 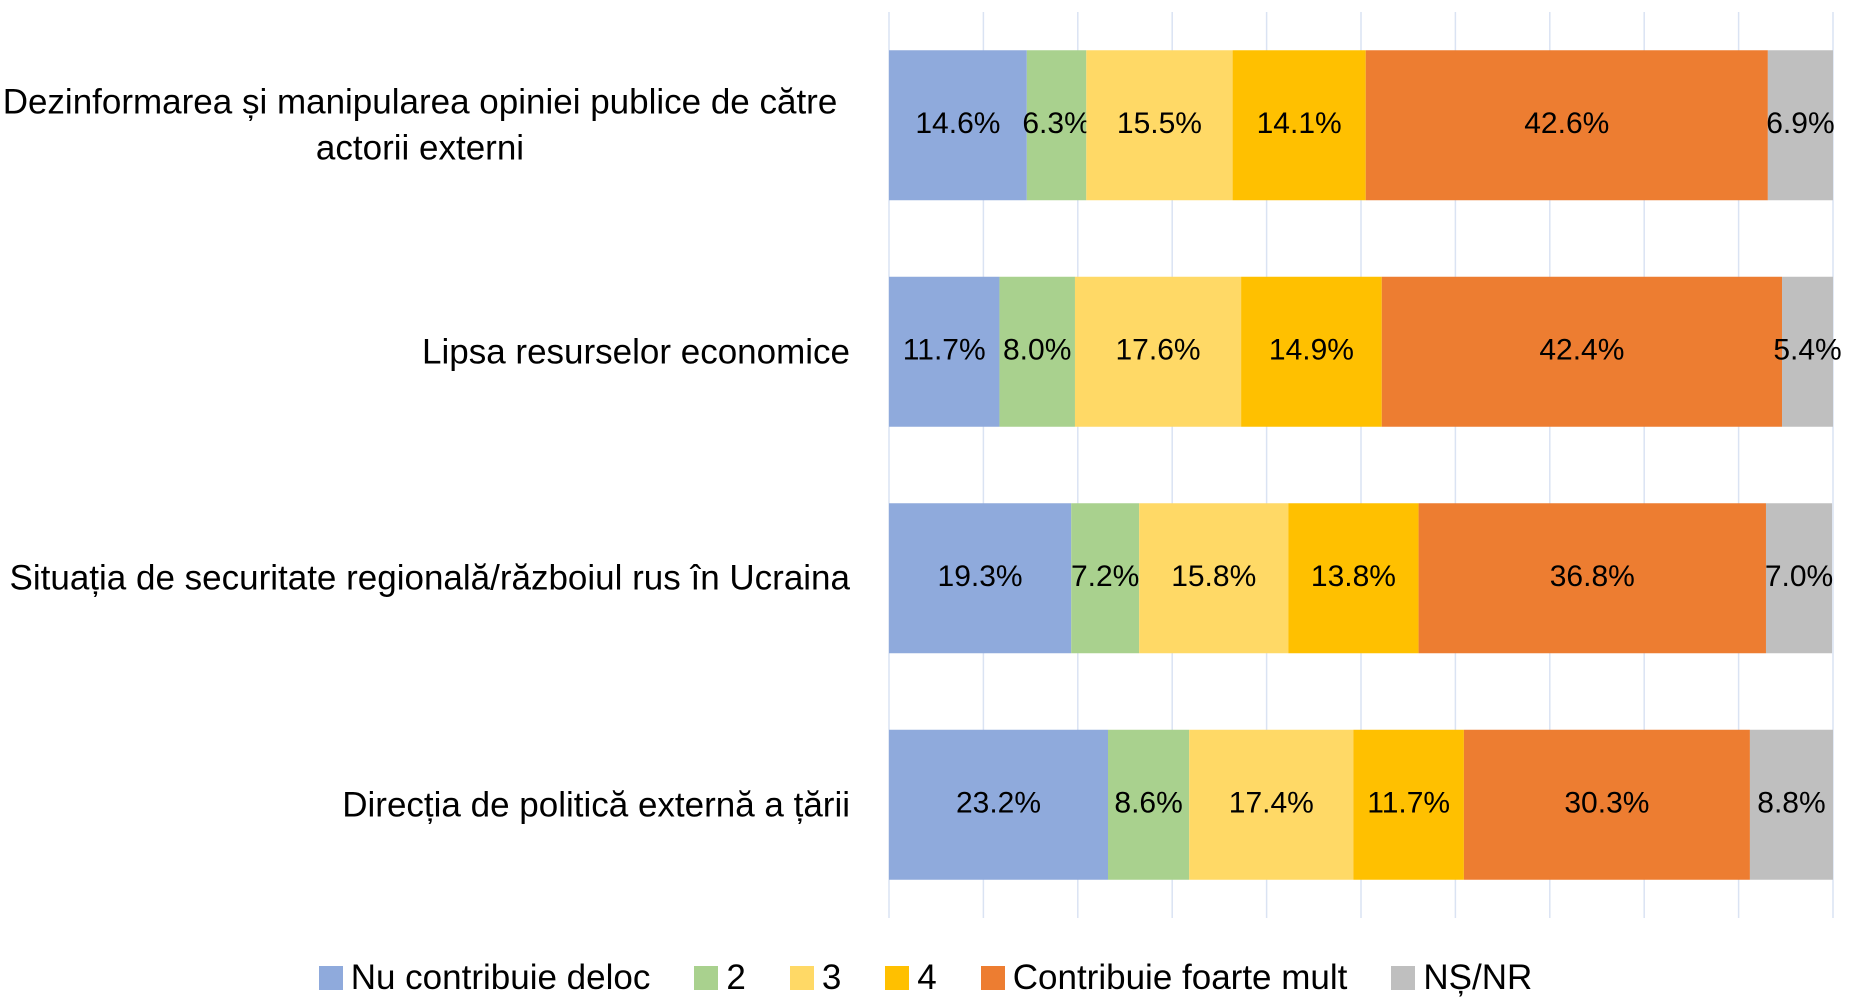 I want to click on data-label: 7.0%, so click(x=1799, y=576).